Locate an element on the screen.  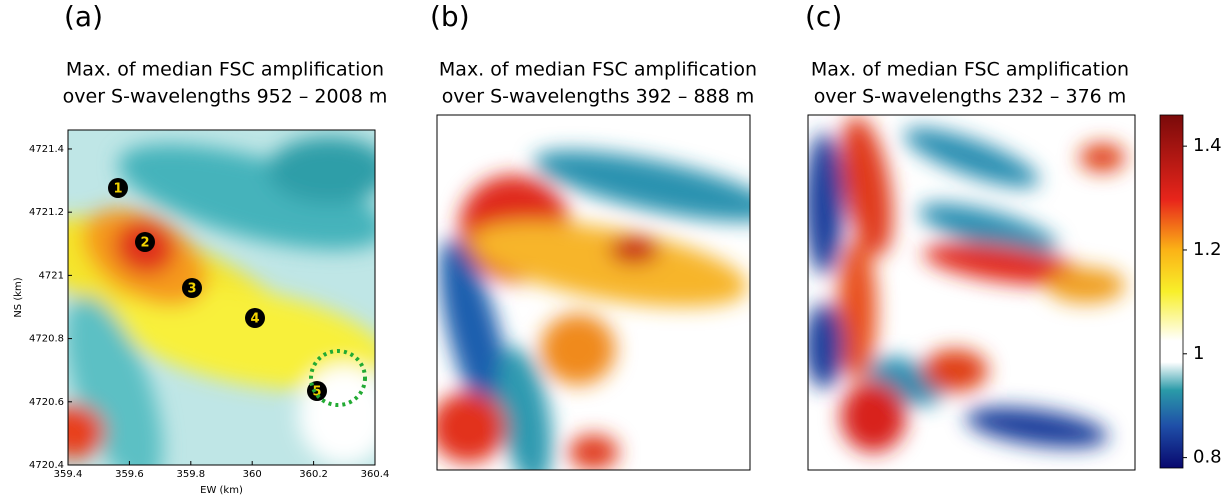
x-tick-label: 359.8 is located at coordinates (190, 474).